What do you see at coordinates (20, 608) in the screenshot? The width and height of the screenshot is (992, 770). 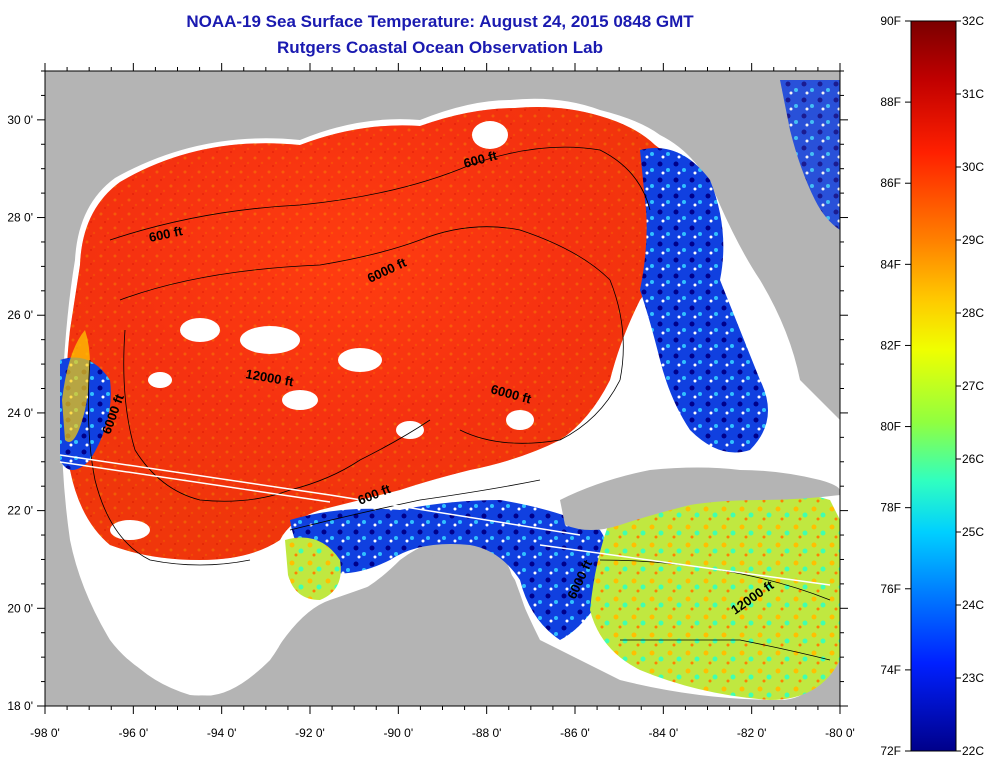 I see `y-tick-label: 20 0'` at bounding box center [20, 608].